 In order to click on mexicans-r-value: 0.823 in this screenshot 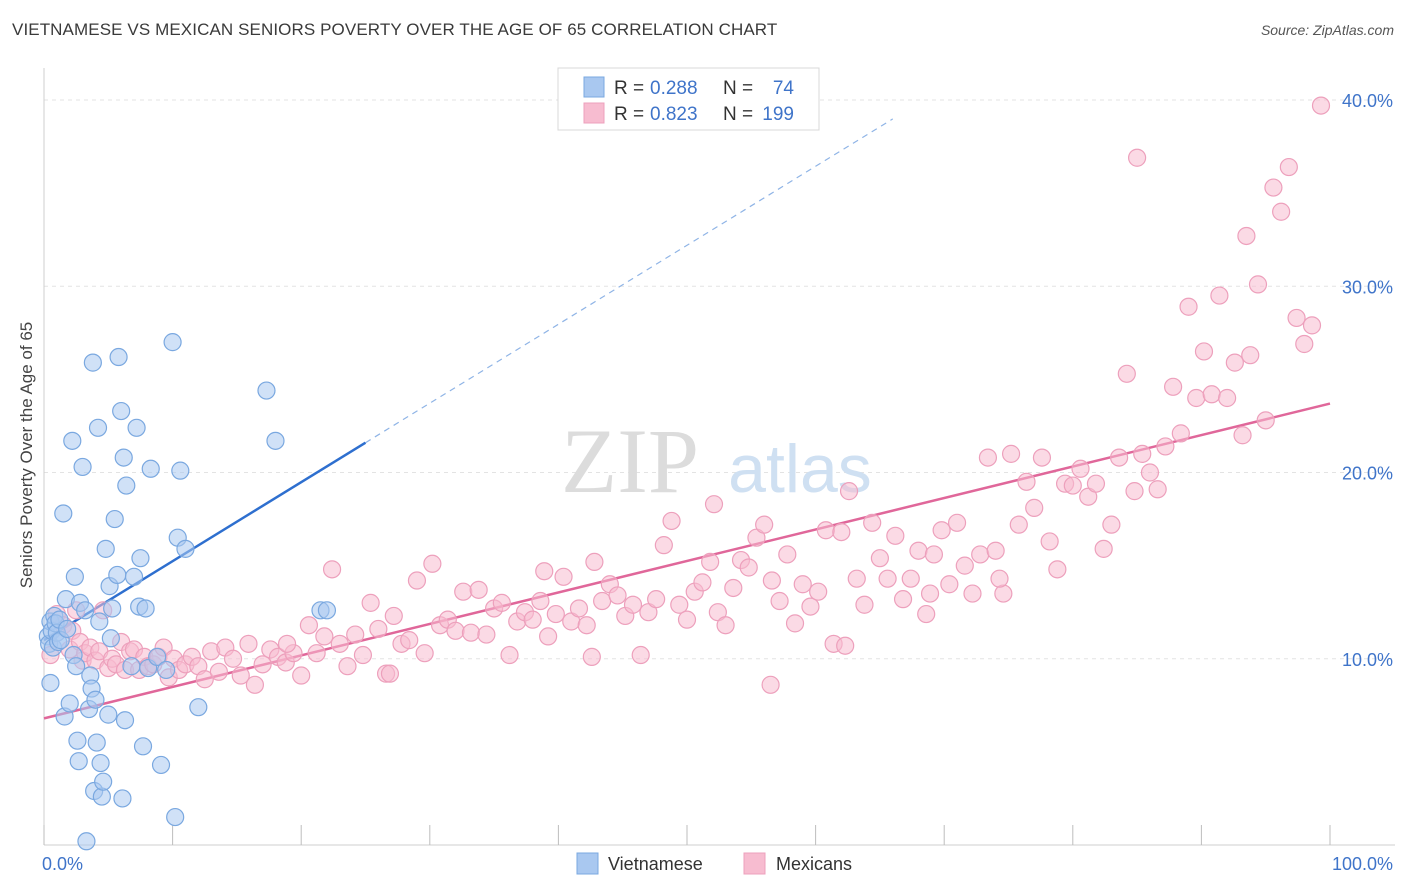, I will do `click(674, 114)`.